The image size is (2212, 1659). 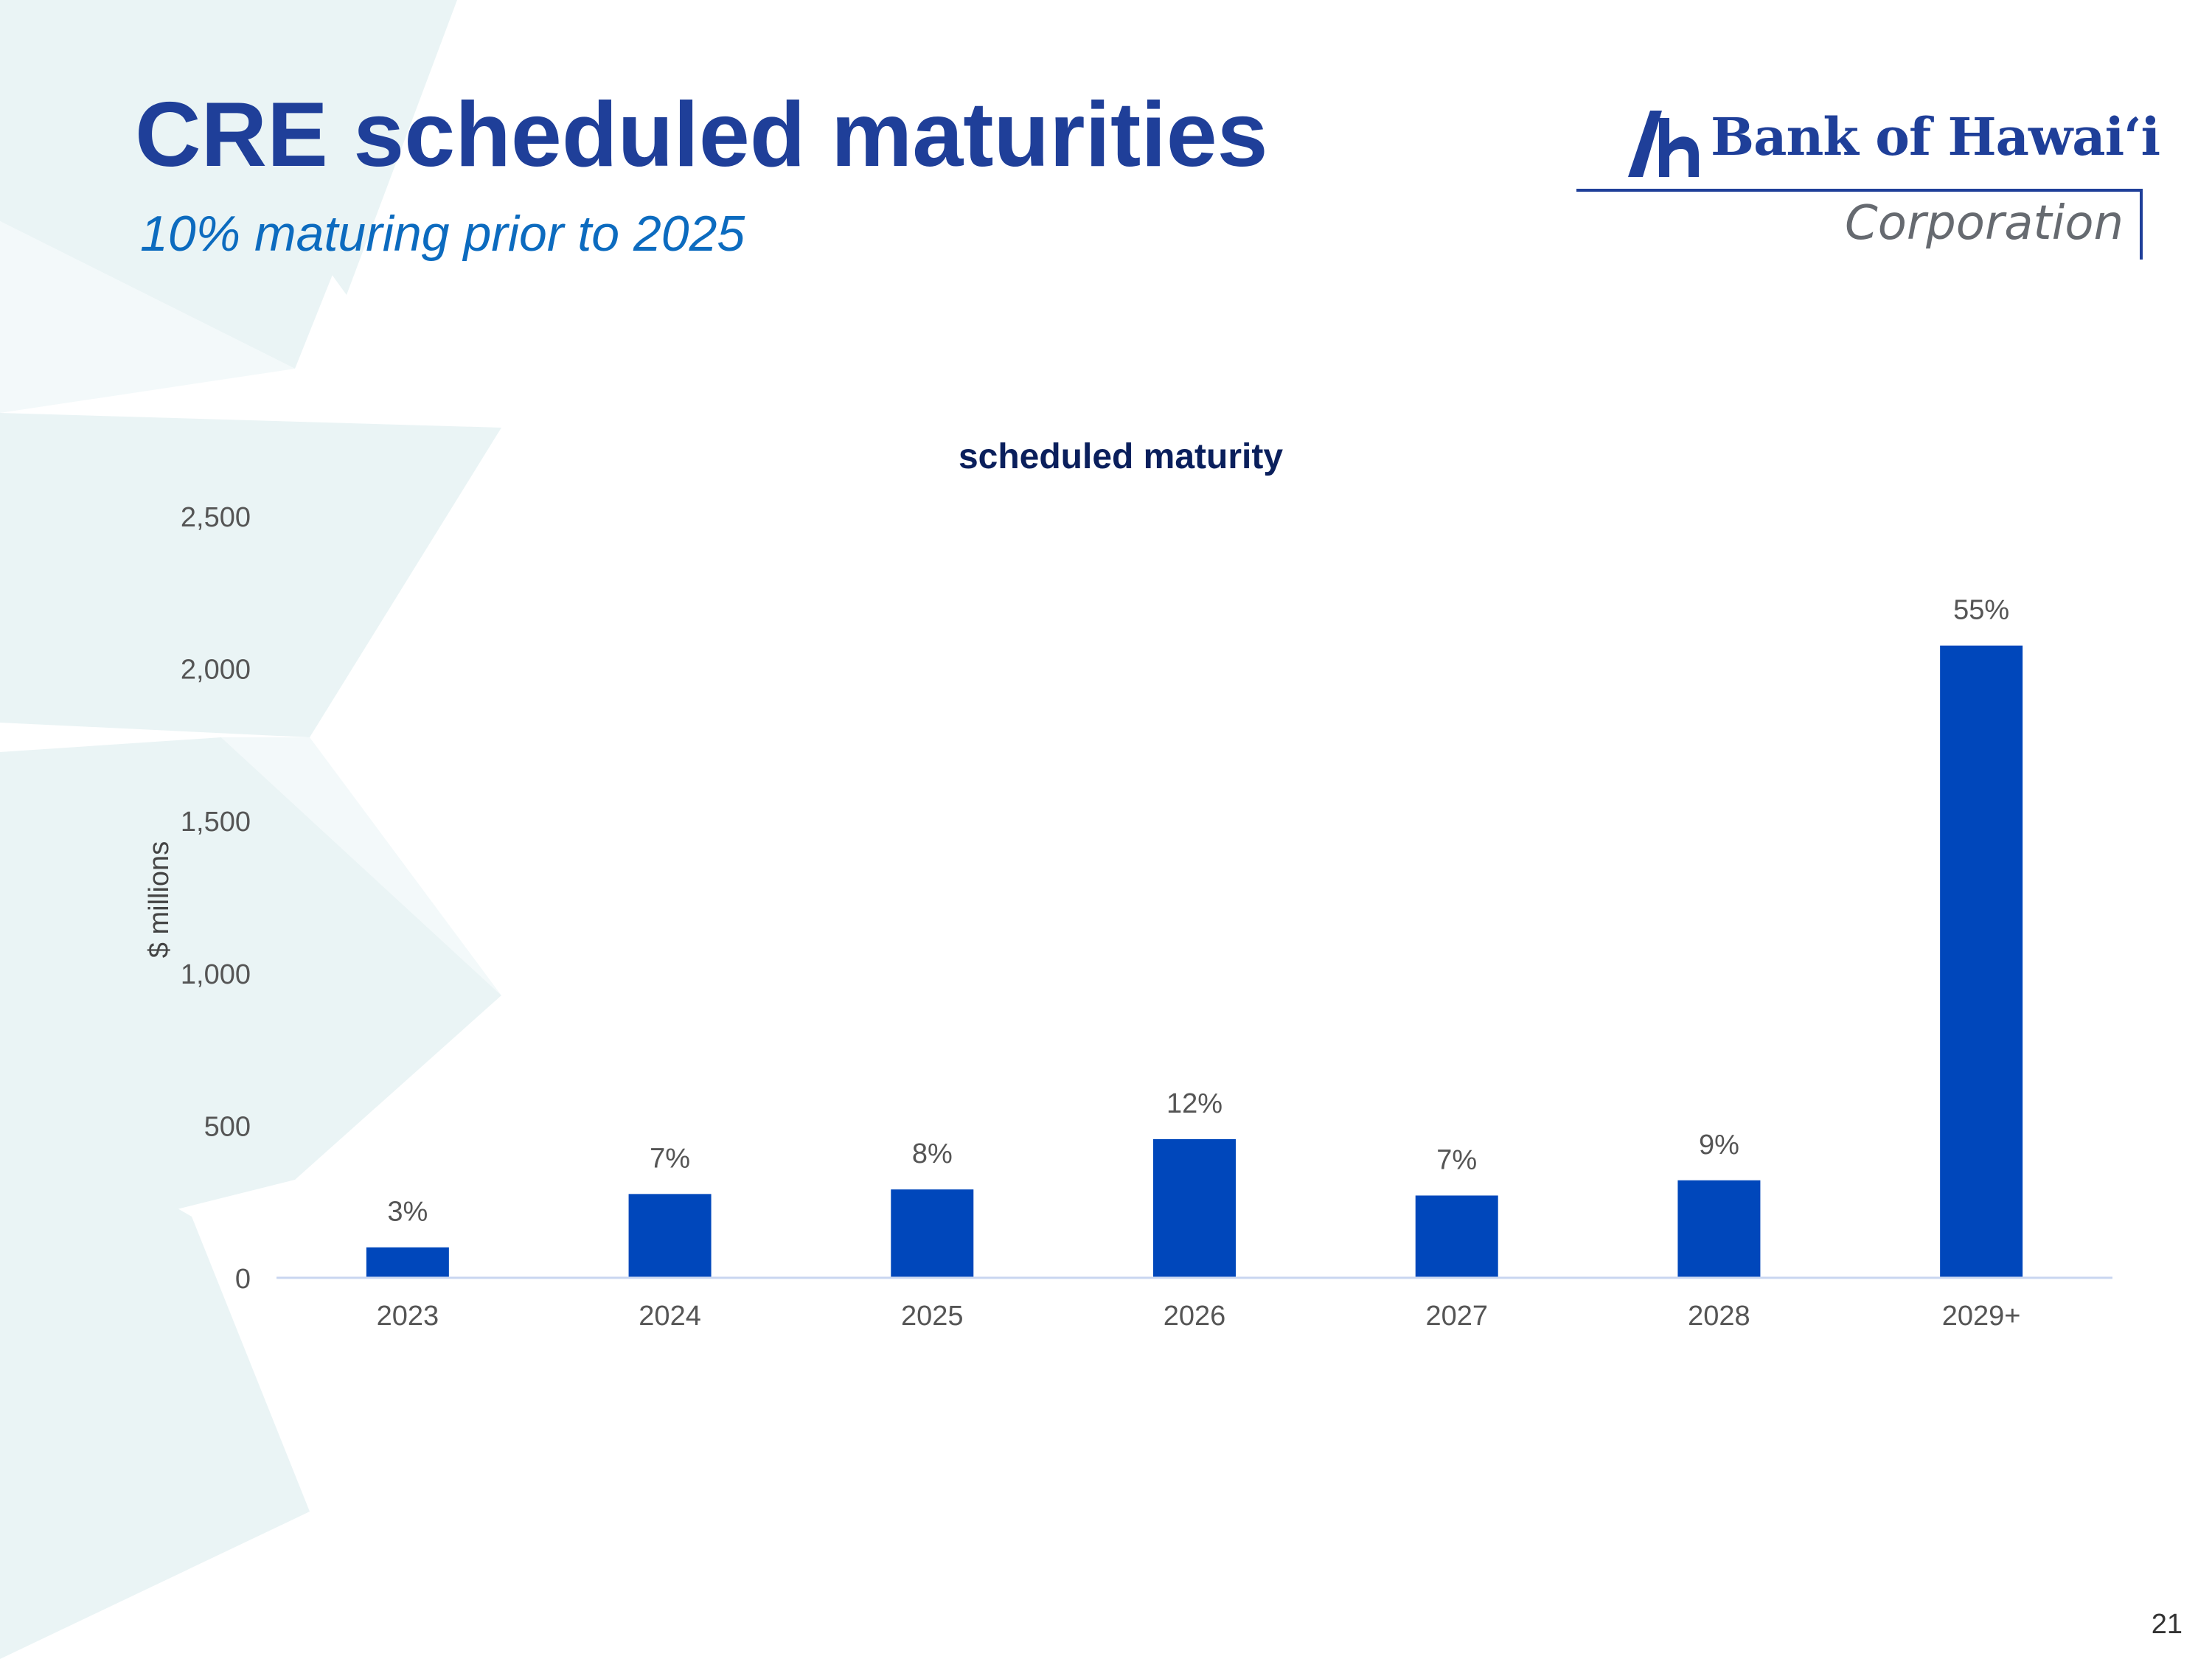 I want to click on y-tick-label: 0, so click(x=243, y=1279).